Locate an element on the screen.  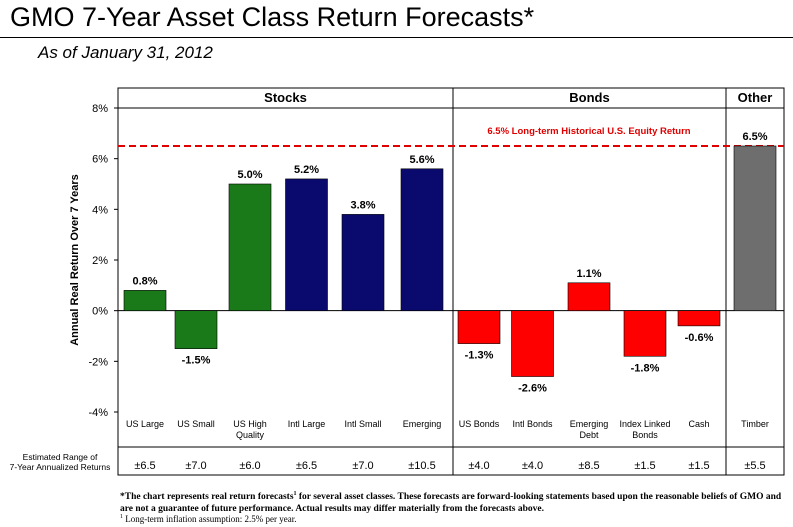
bar-value-label: -1.8% is located at coordinates (645, 368).